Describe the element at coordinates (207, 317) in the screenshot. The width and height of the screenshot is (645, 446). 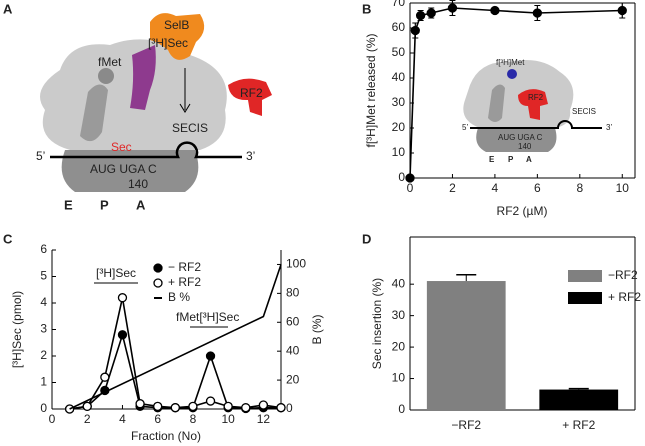
I see `annotation: fMet[³H]Sec` at that location.